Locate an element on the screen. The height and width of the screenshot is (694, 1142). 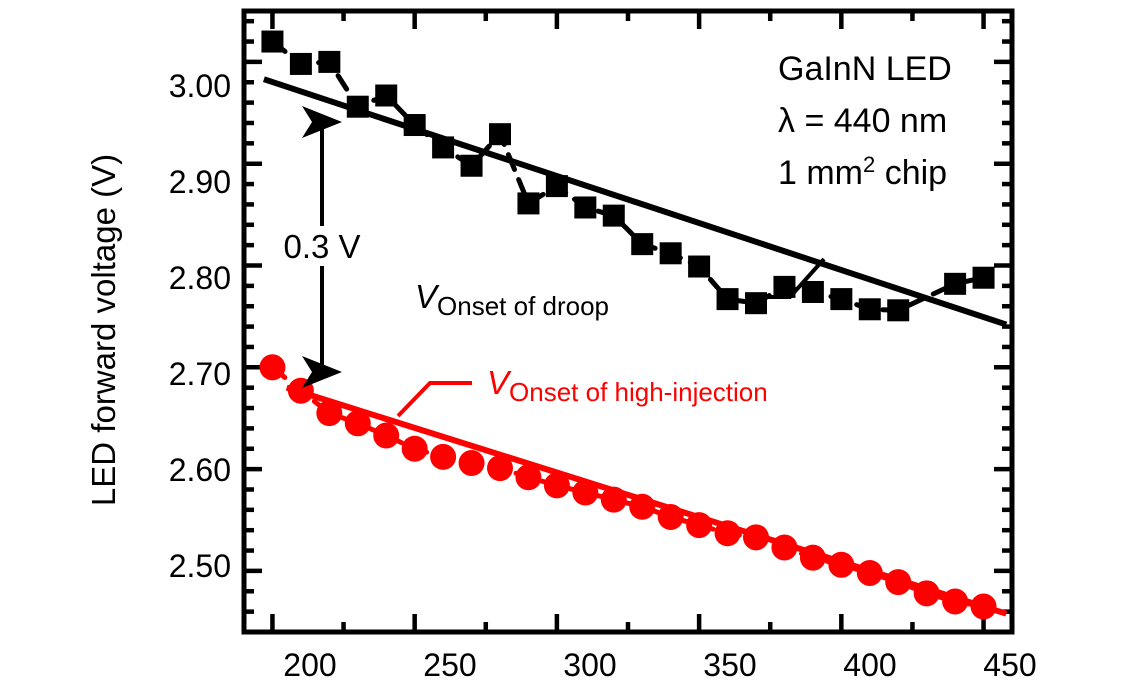
high-injection-label: VOnset of high-injection is located at coordinates (627, 385).